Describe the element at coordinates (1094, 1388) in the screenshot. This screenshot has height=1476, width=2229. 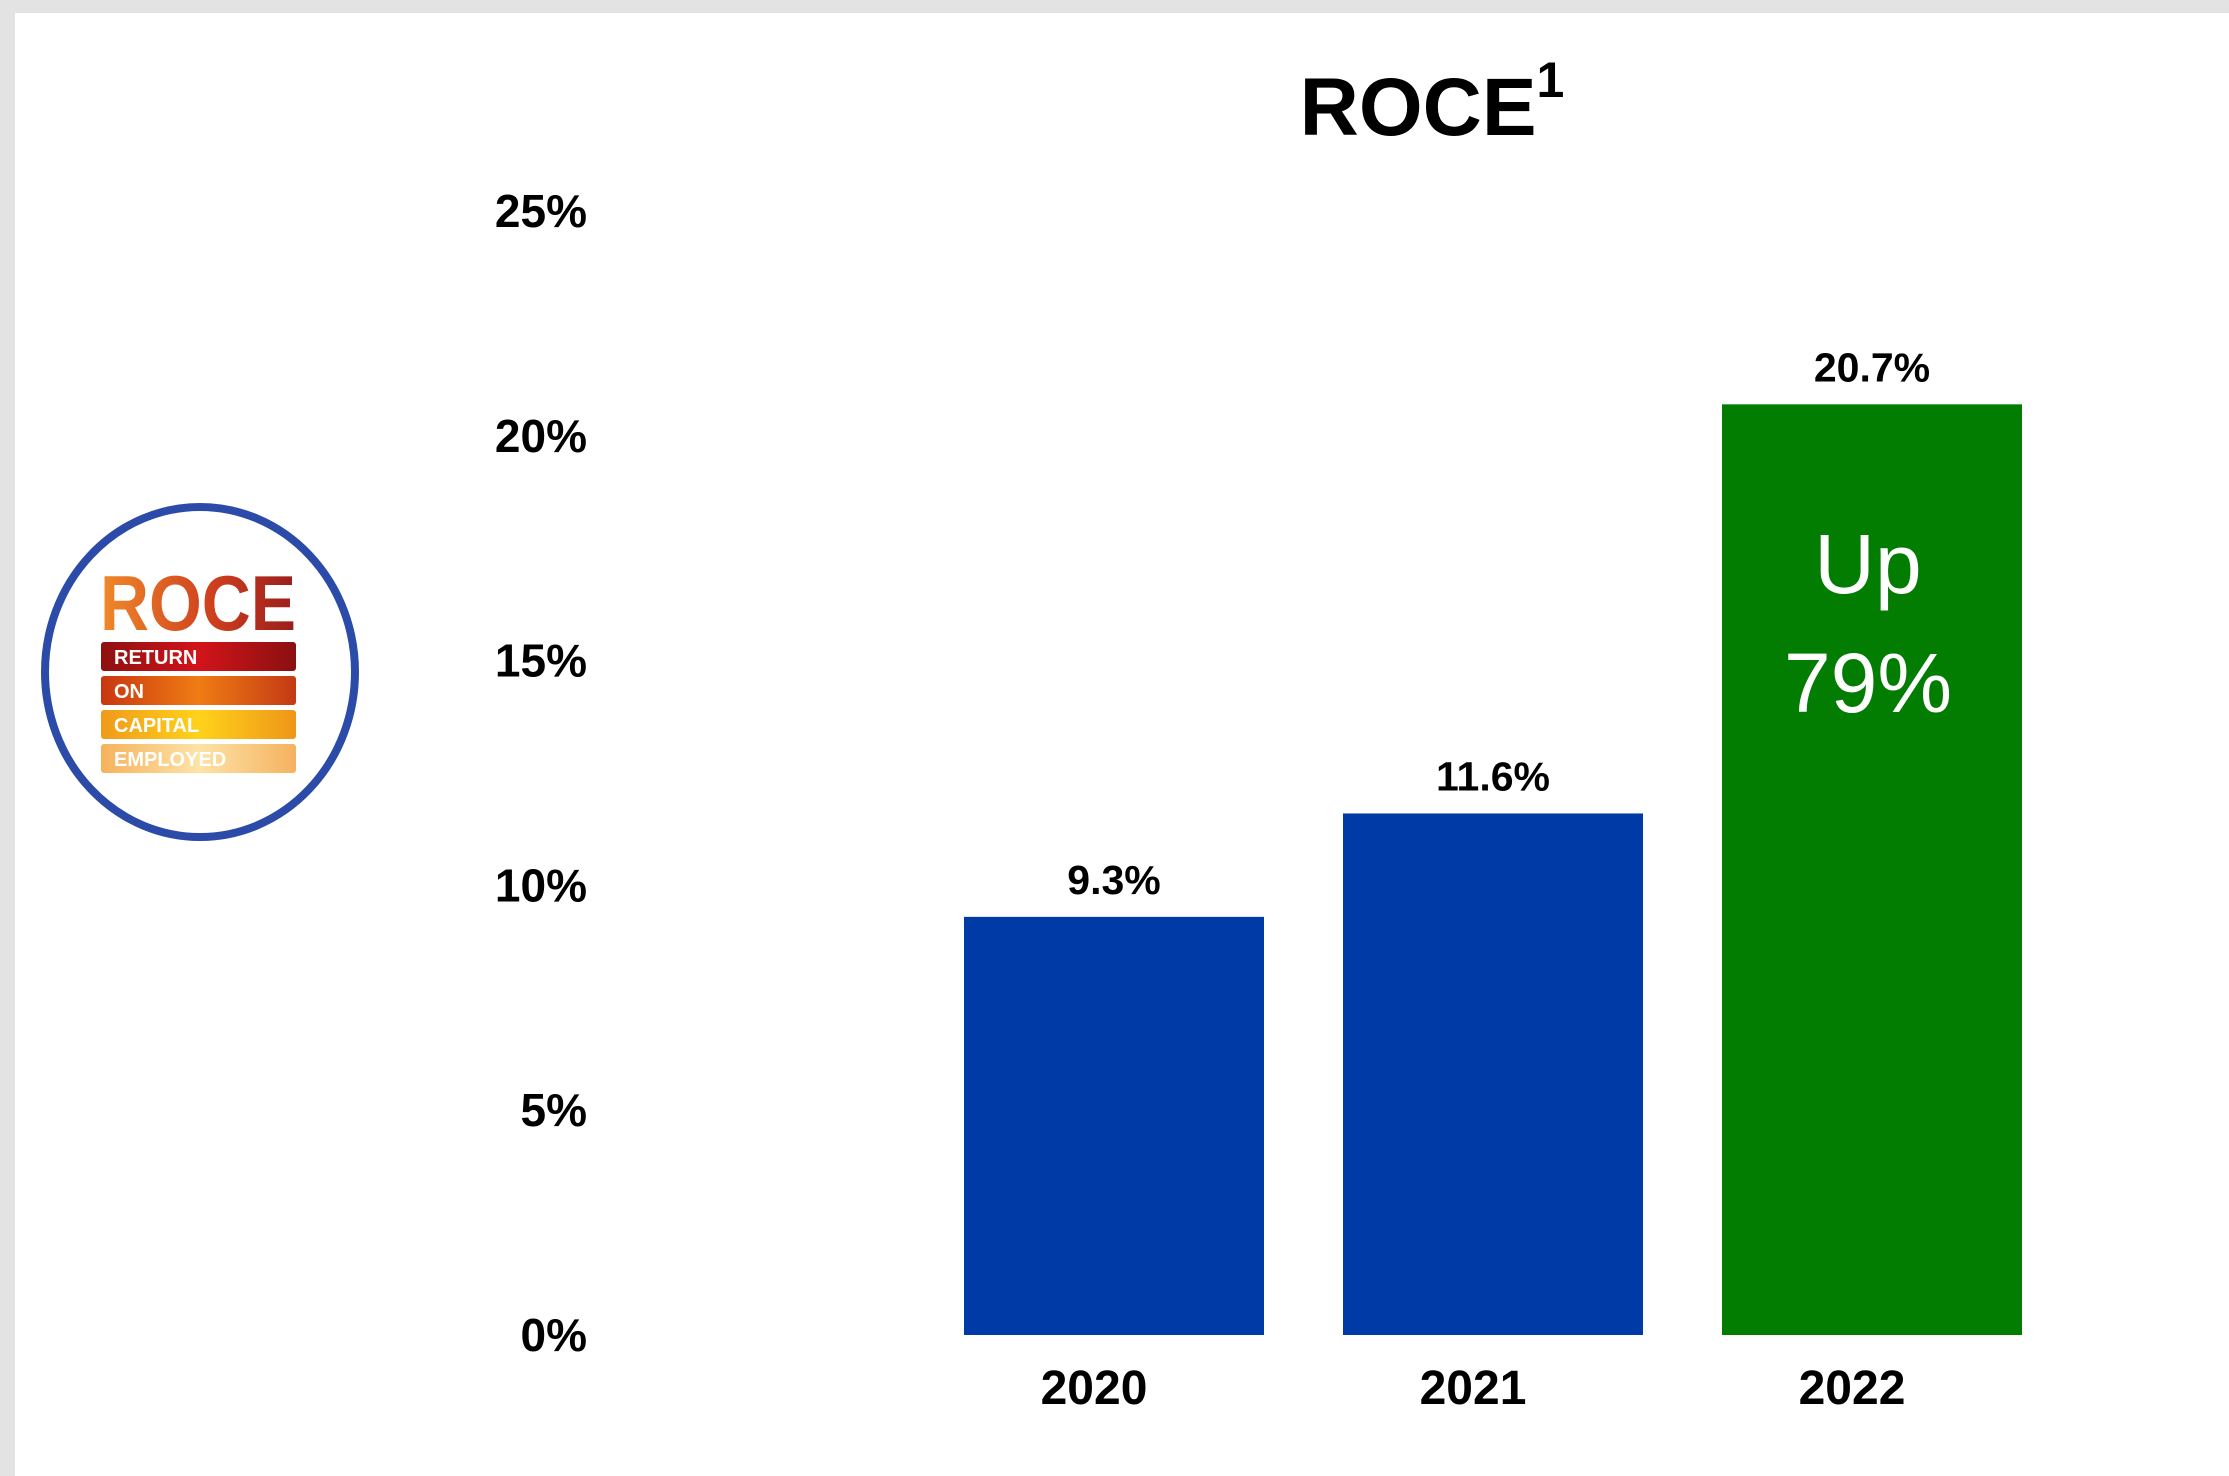
I see `x-tick-label: 2020` at that location.